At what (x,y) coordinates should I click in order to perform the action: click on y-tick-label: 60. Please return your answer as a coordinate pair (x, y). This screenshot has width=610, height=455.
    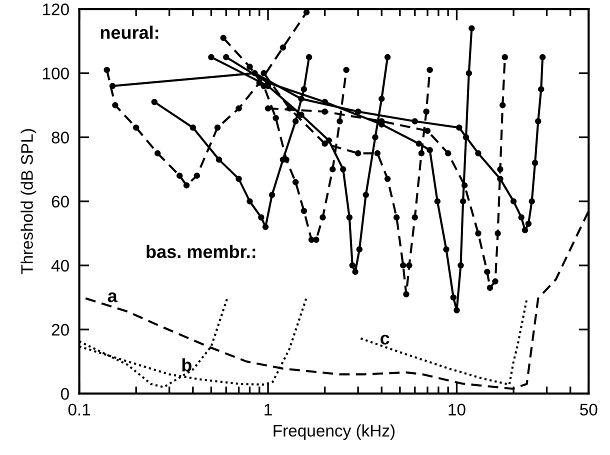
    Looking at the image, I should click on (60, 202).